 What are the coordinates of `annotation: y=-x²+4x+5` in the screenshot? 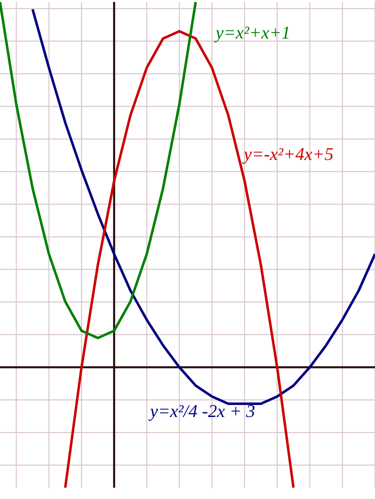 It's located at (288, 154).